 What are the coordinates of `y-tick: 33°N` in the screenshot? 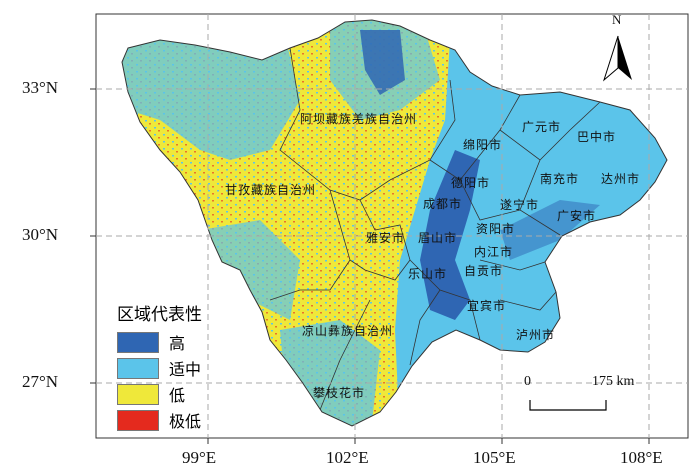 It's located at (40, 87).